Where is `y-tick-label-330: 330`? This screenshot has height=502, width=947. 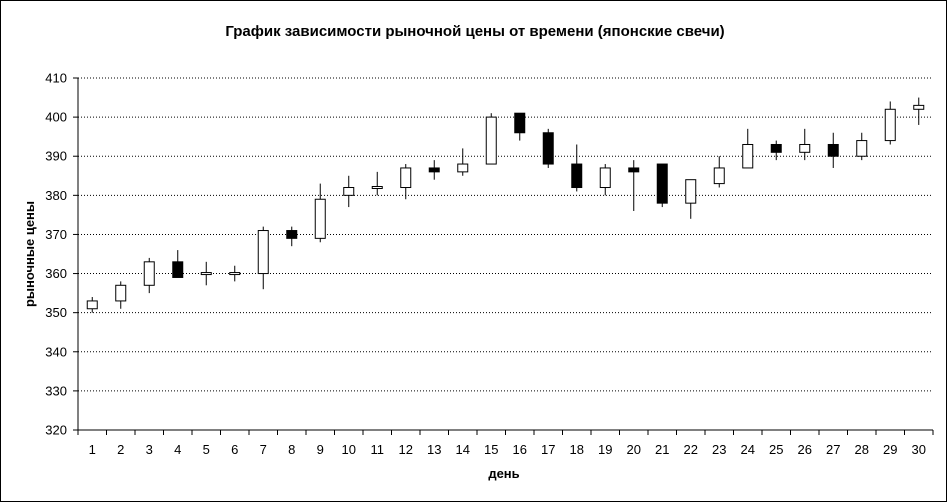 y-tick-label-330: 330 is located at coordinates (56, 390).